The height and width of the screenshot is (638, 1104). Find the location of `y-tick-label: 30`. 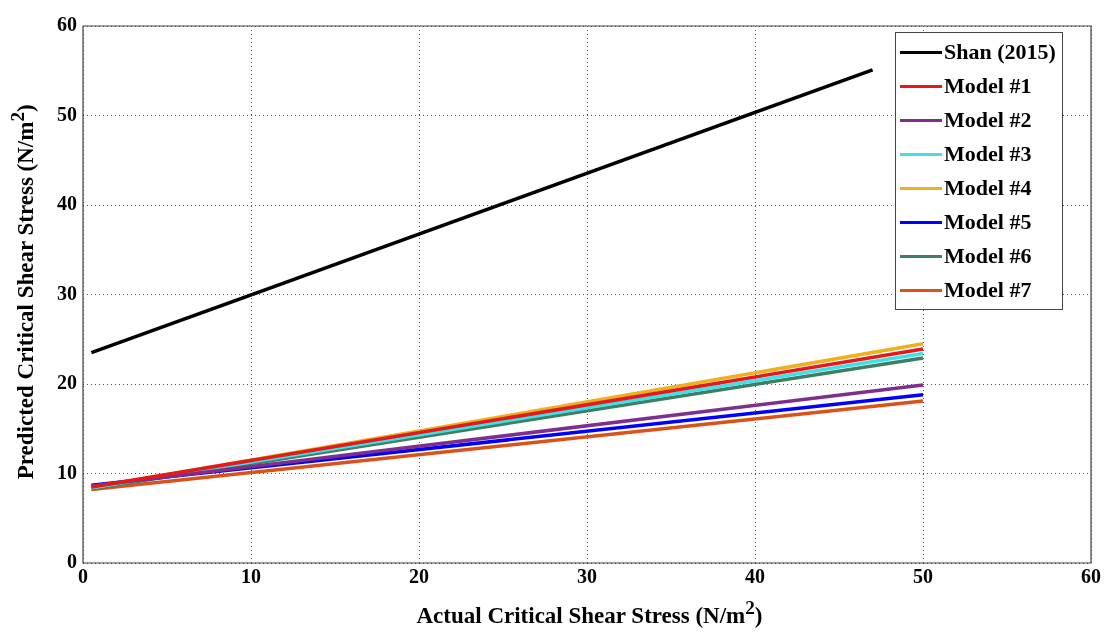

y-tick-label: 30 is located at coordinates (67, 292).